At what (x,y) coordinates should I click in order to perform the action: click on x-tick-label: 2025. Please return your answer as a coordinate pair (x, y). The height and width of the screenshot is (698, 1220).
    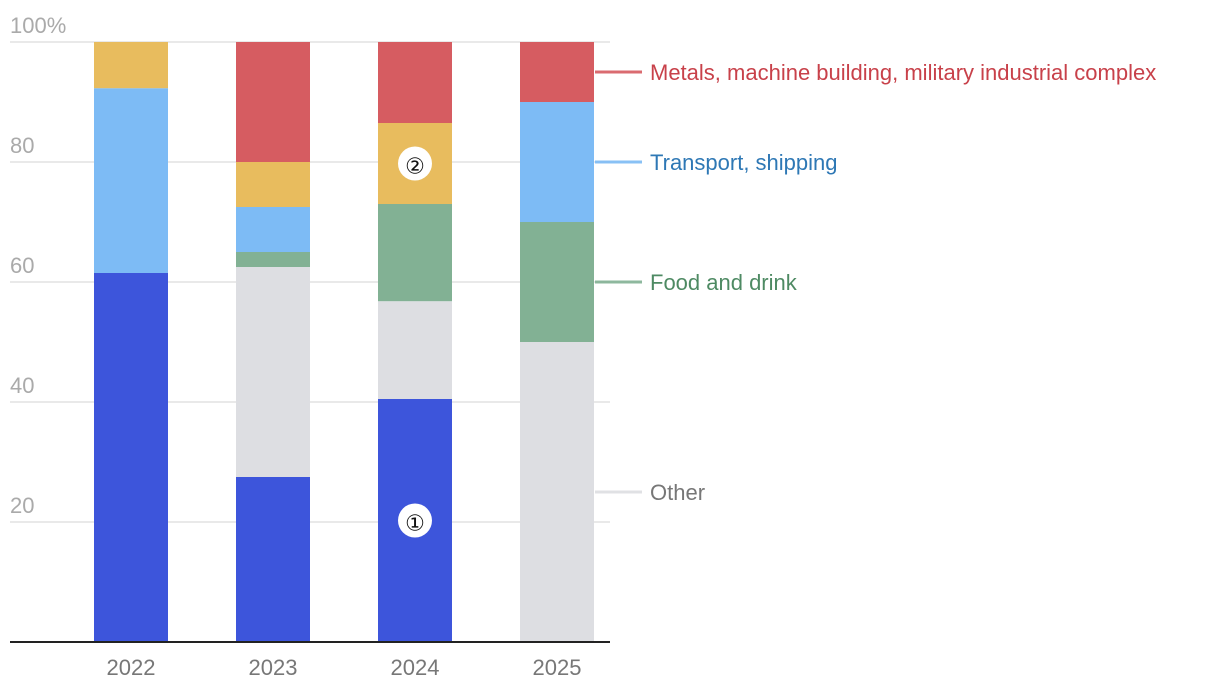
    Looking at the image, I should click on (557, 667).